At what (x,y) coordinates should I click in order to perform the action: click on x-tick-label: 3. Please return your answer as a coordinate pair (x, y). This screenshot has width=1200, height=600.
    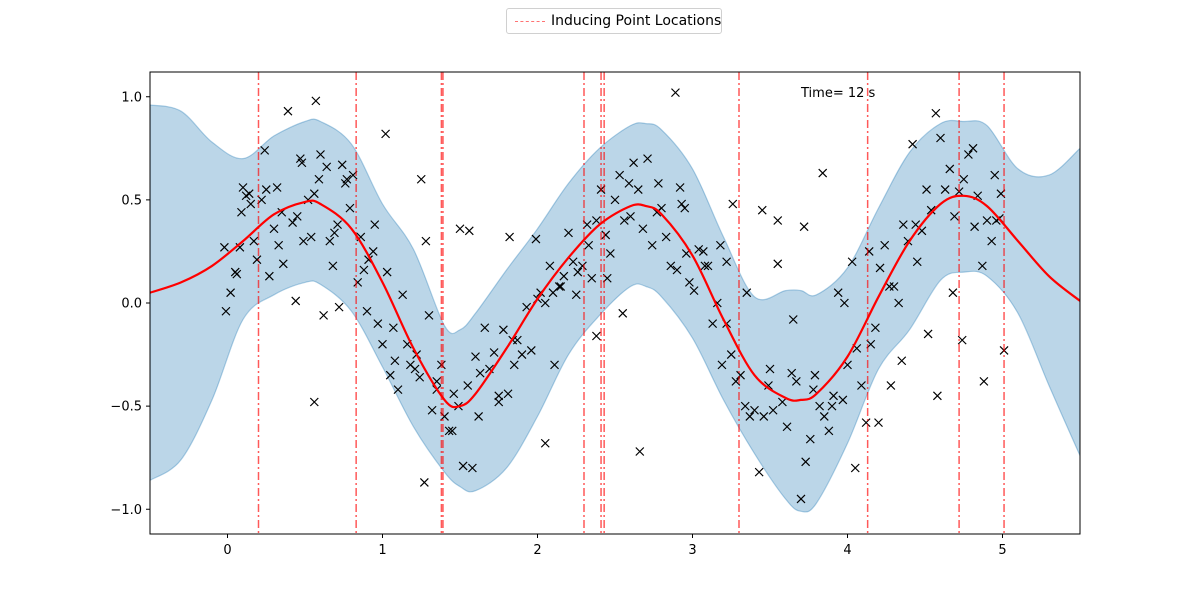
    Looking at the image, I should click on (692, 550).